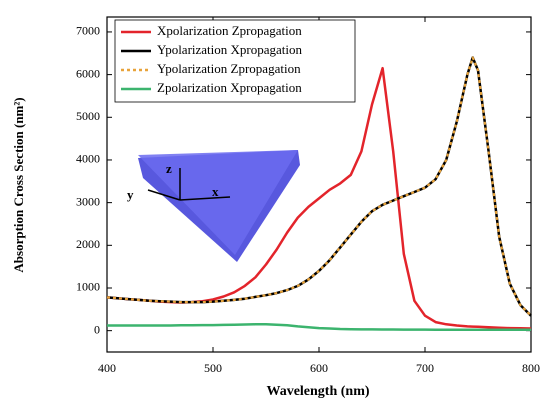 The height and width of the screenshot is (404, 541). Describe the element at coordinates (229, 87) in the screenshot. I see `legend-label: Zpolarization Xpropagation` at that location.